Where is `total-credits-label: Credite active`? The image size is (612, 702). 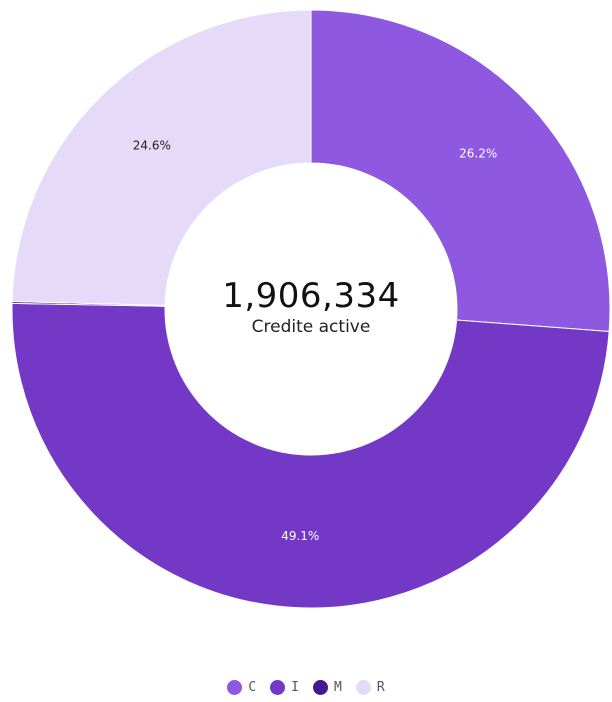 total-credits-label: Credite active is located at coordinates (311, 327).